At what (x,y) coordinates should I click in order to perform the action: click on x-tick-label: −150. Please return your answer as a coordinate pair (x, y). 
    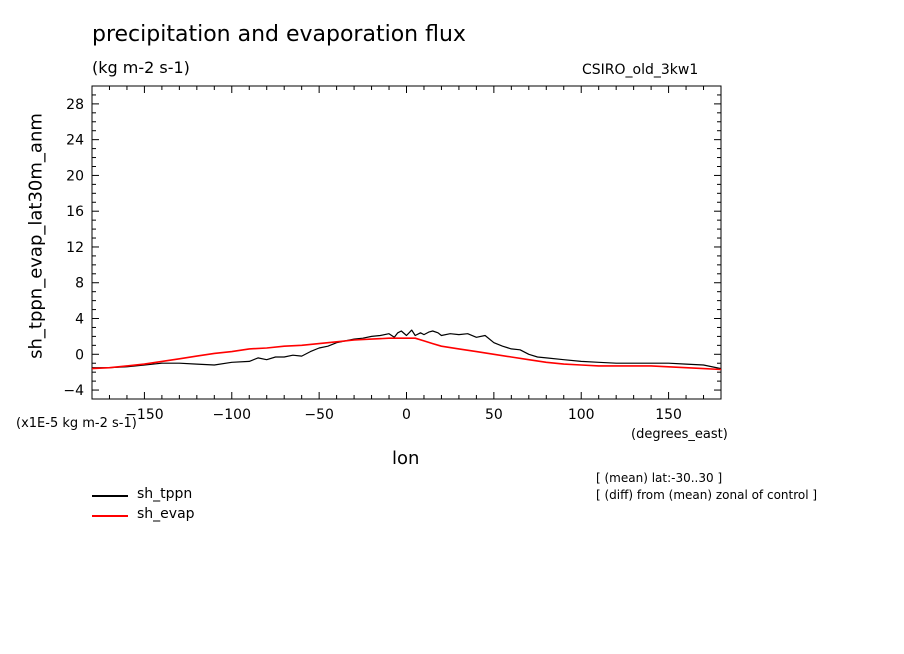
    Looking at the image, I should click on (144, 415).